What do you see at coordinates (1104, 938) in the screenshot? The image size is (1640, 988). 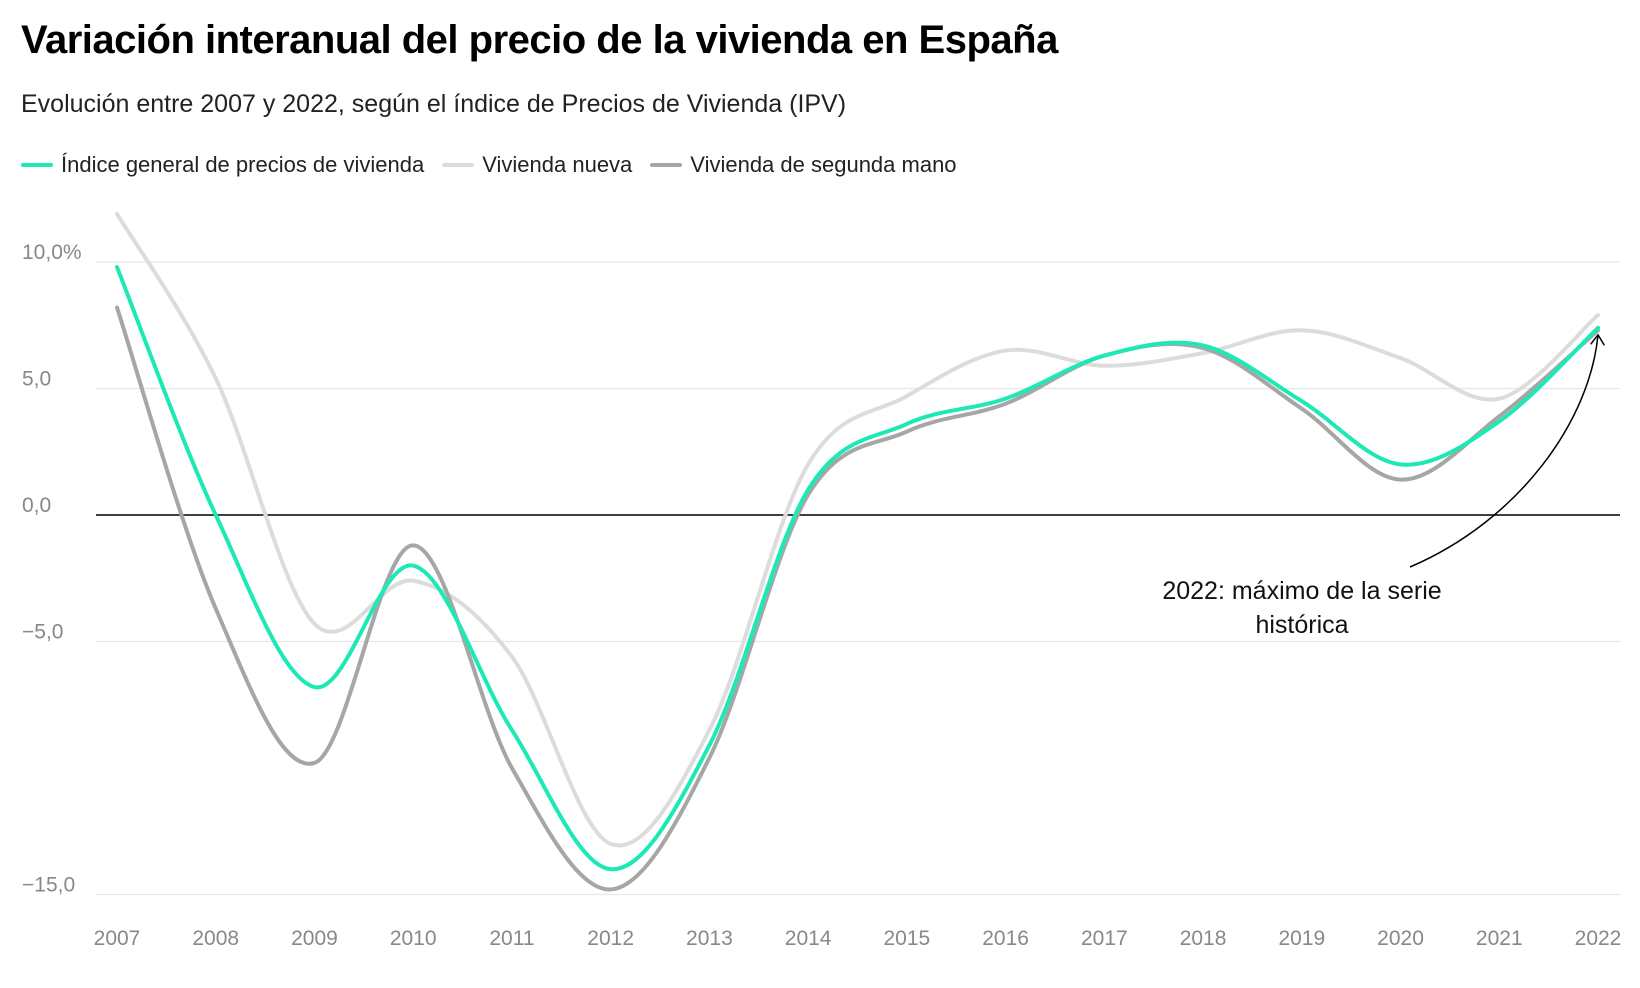 I see `x-tick-label: 2017` at bounding box center [1104, 938].